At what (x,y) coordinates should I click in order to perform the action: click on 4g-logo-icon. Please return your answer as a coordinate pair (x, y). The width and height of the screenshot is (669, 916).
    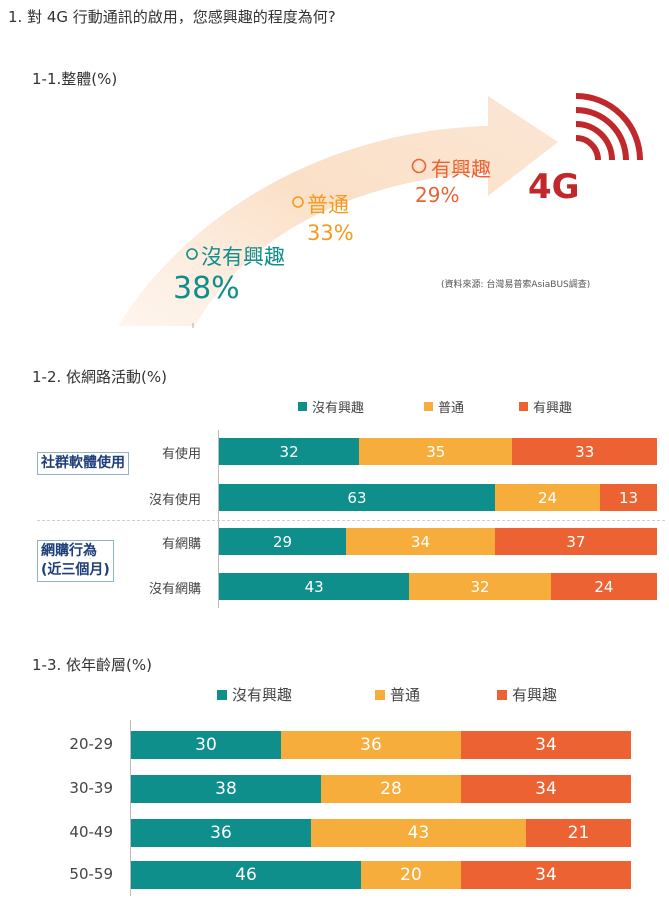
    Looking at the image, I should click on (609, 127).